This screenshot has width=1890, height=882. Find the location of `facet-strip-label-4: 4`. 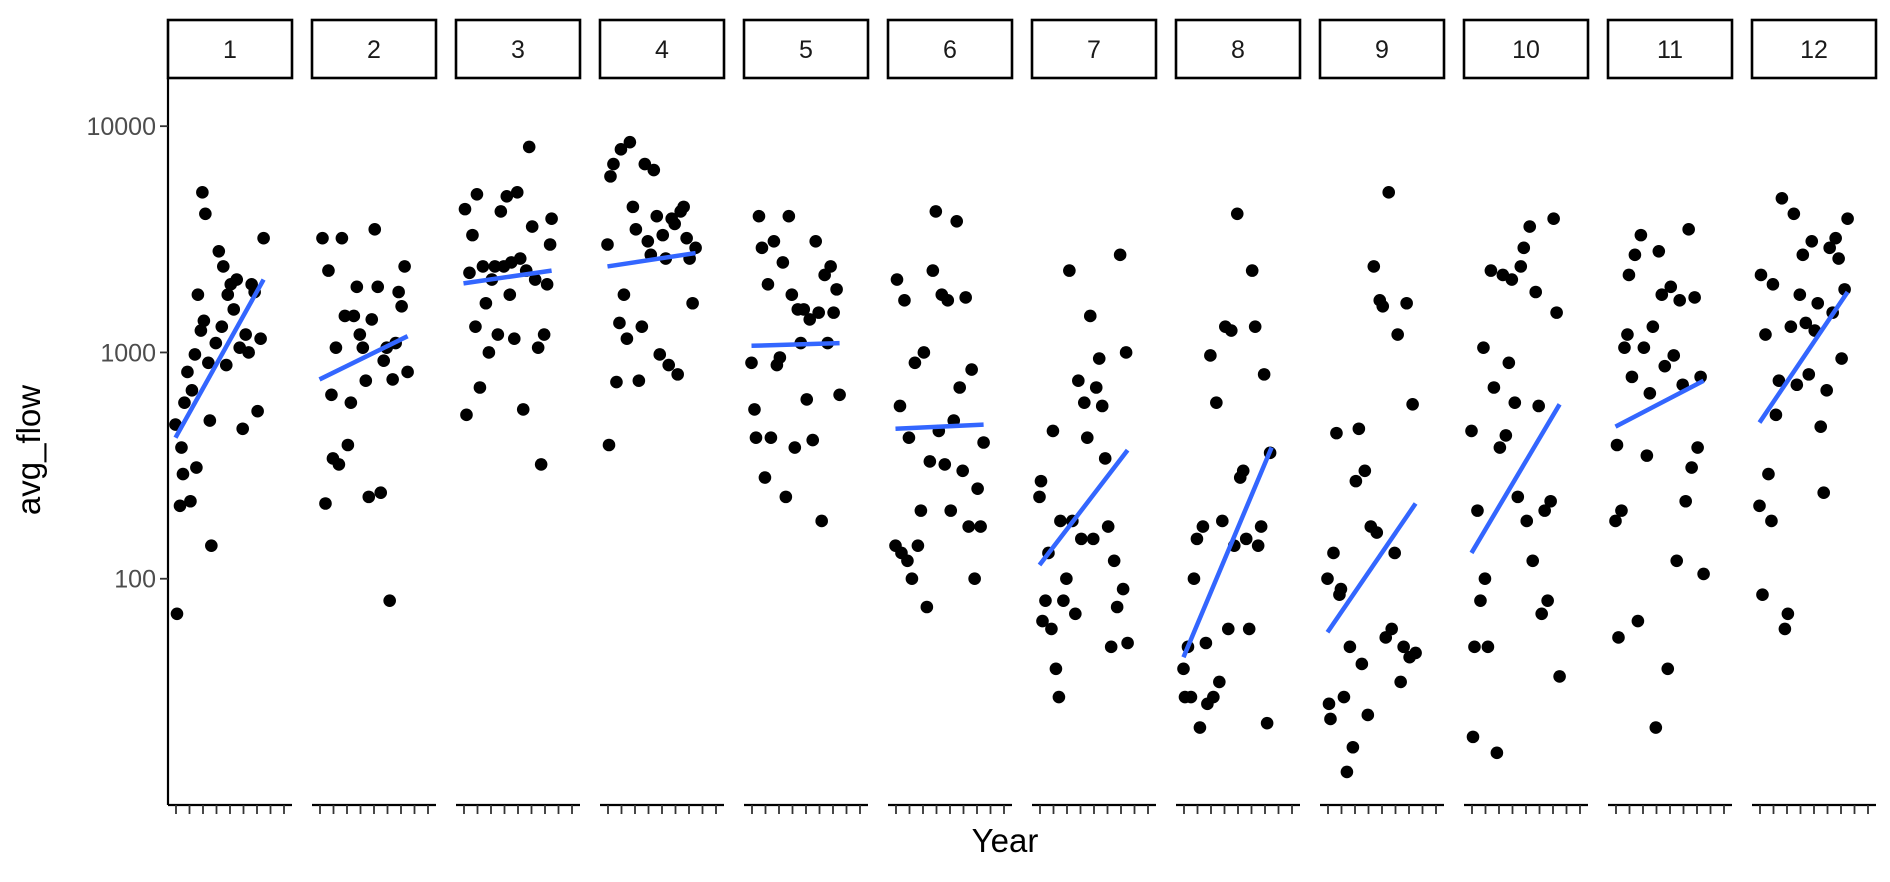

facet-strip-label-4: 4 is located at coordinates (662, 50).